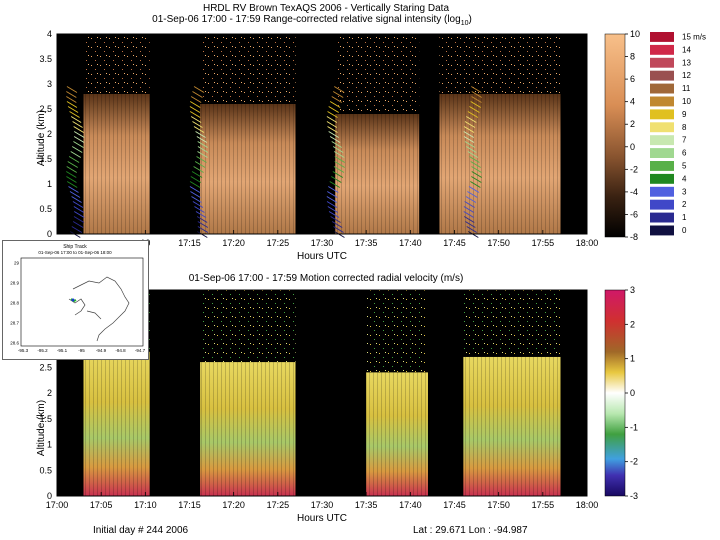 Image resolution: width=720 pixels, height=540 pixels. I want to click on y-tick-label: 1.5, so click(45, 419).